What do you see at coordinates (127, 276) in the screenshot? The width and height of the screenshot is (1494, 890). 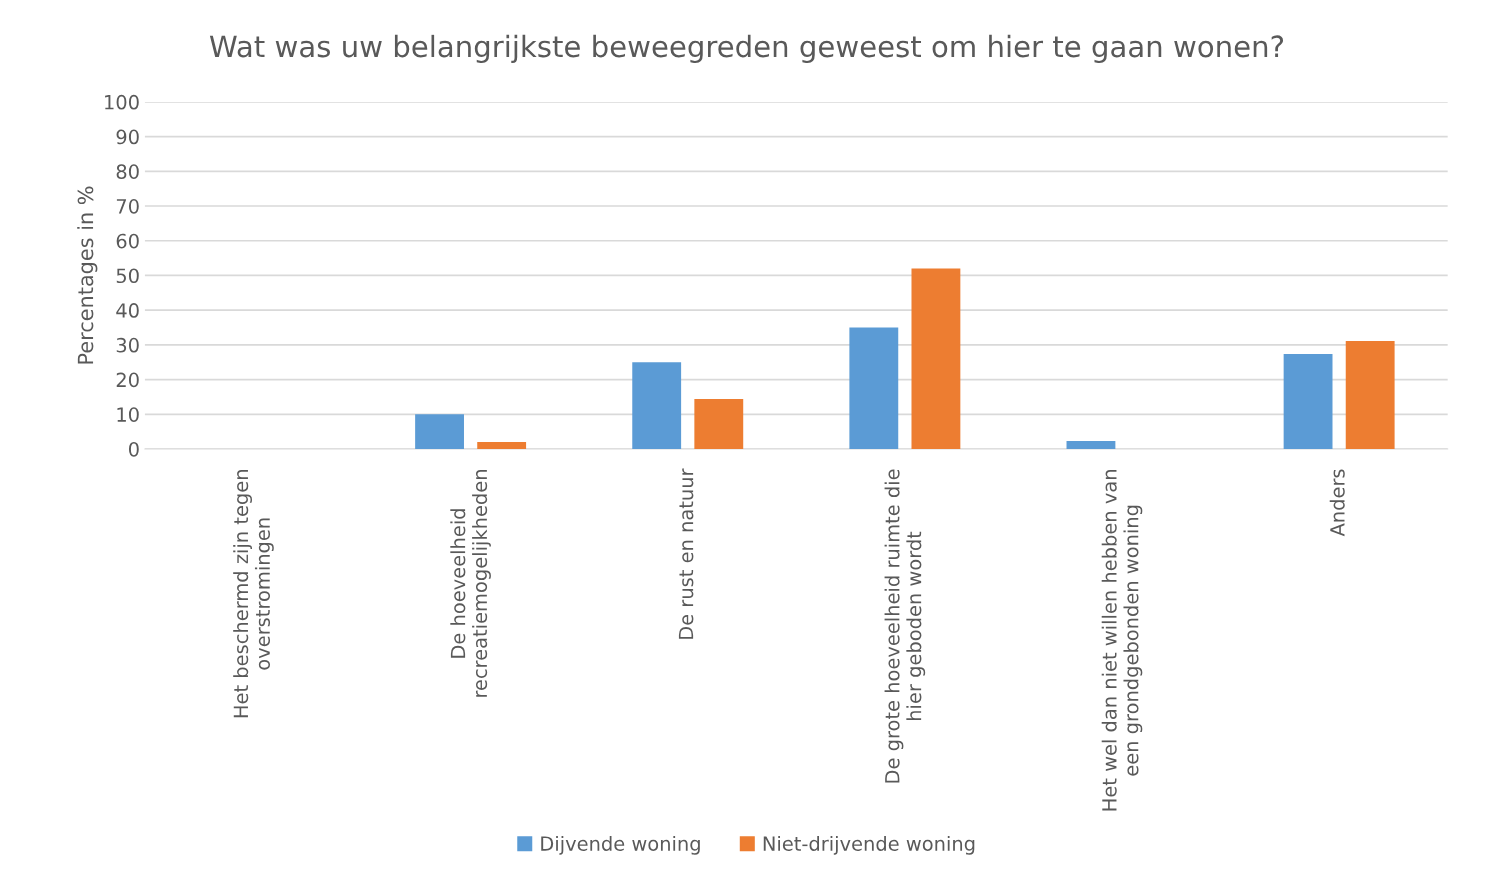 I see `y-tick-label: 50` at bounding box center [127, 276].